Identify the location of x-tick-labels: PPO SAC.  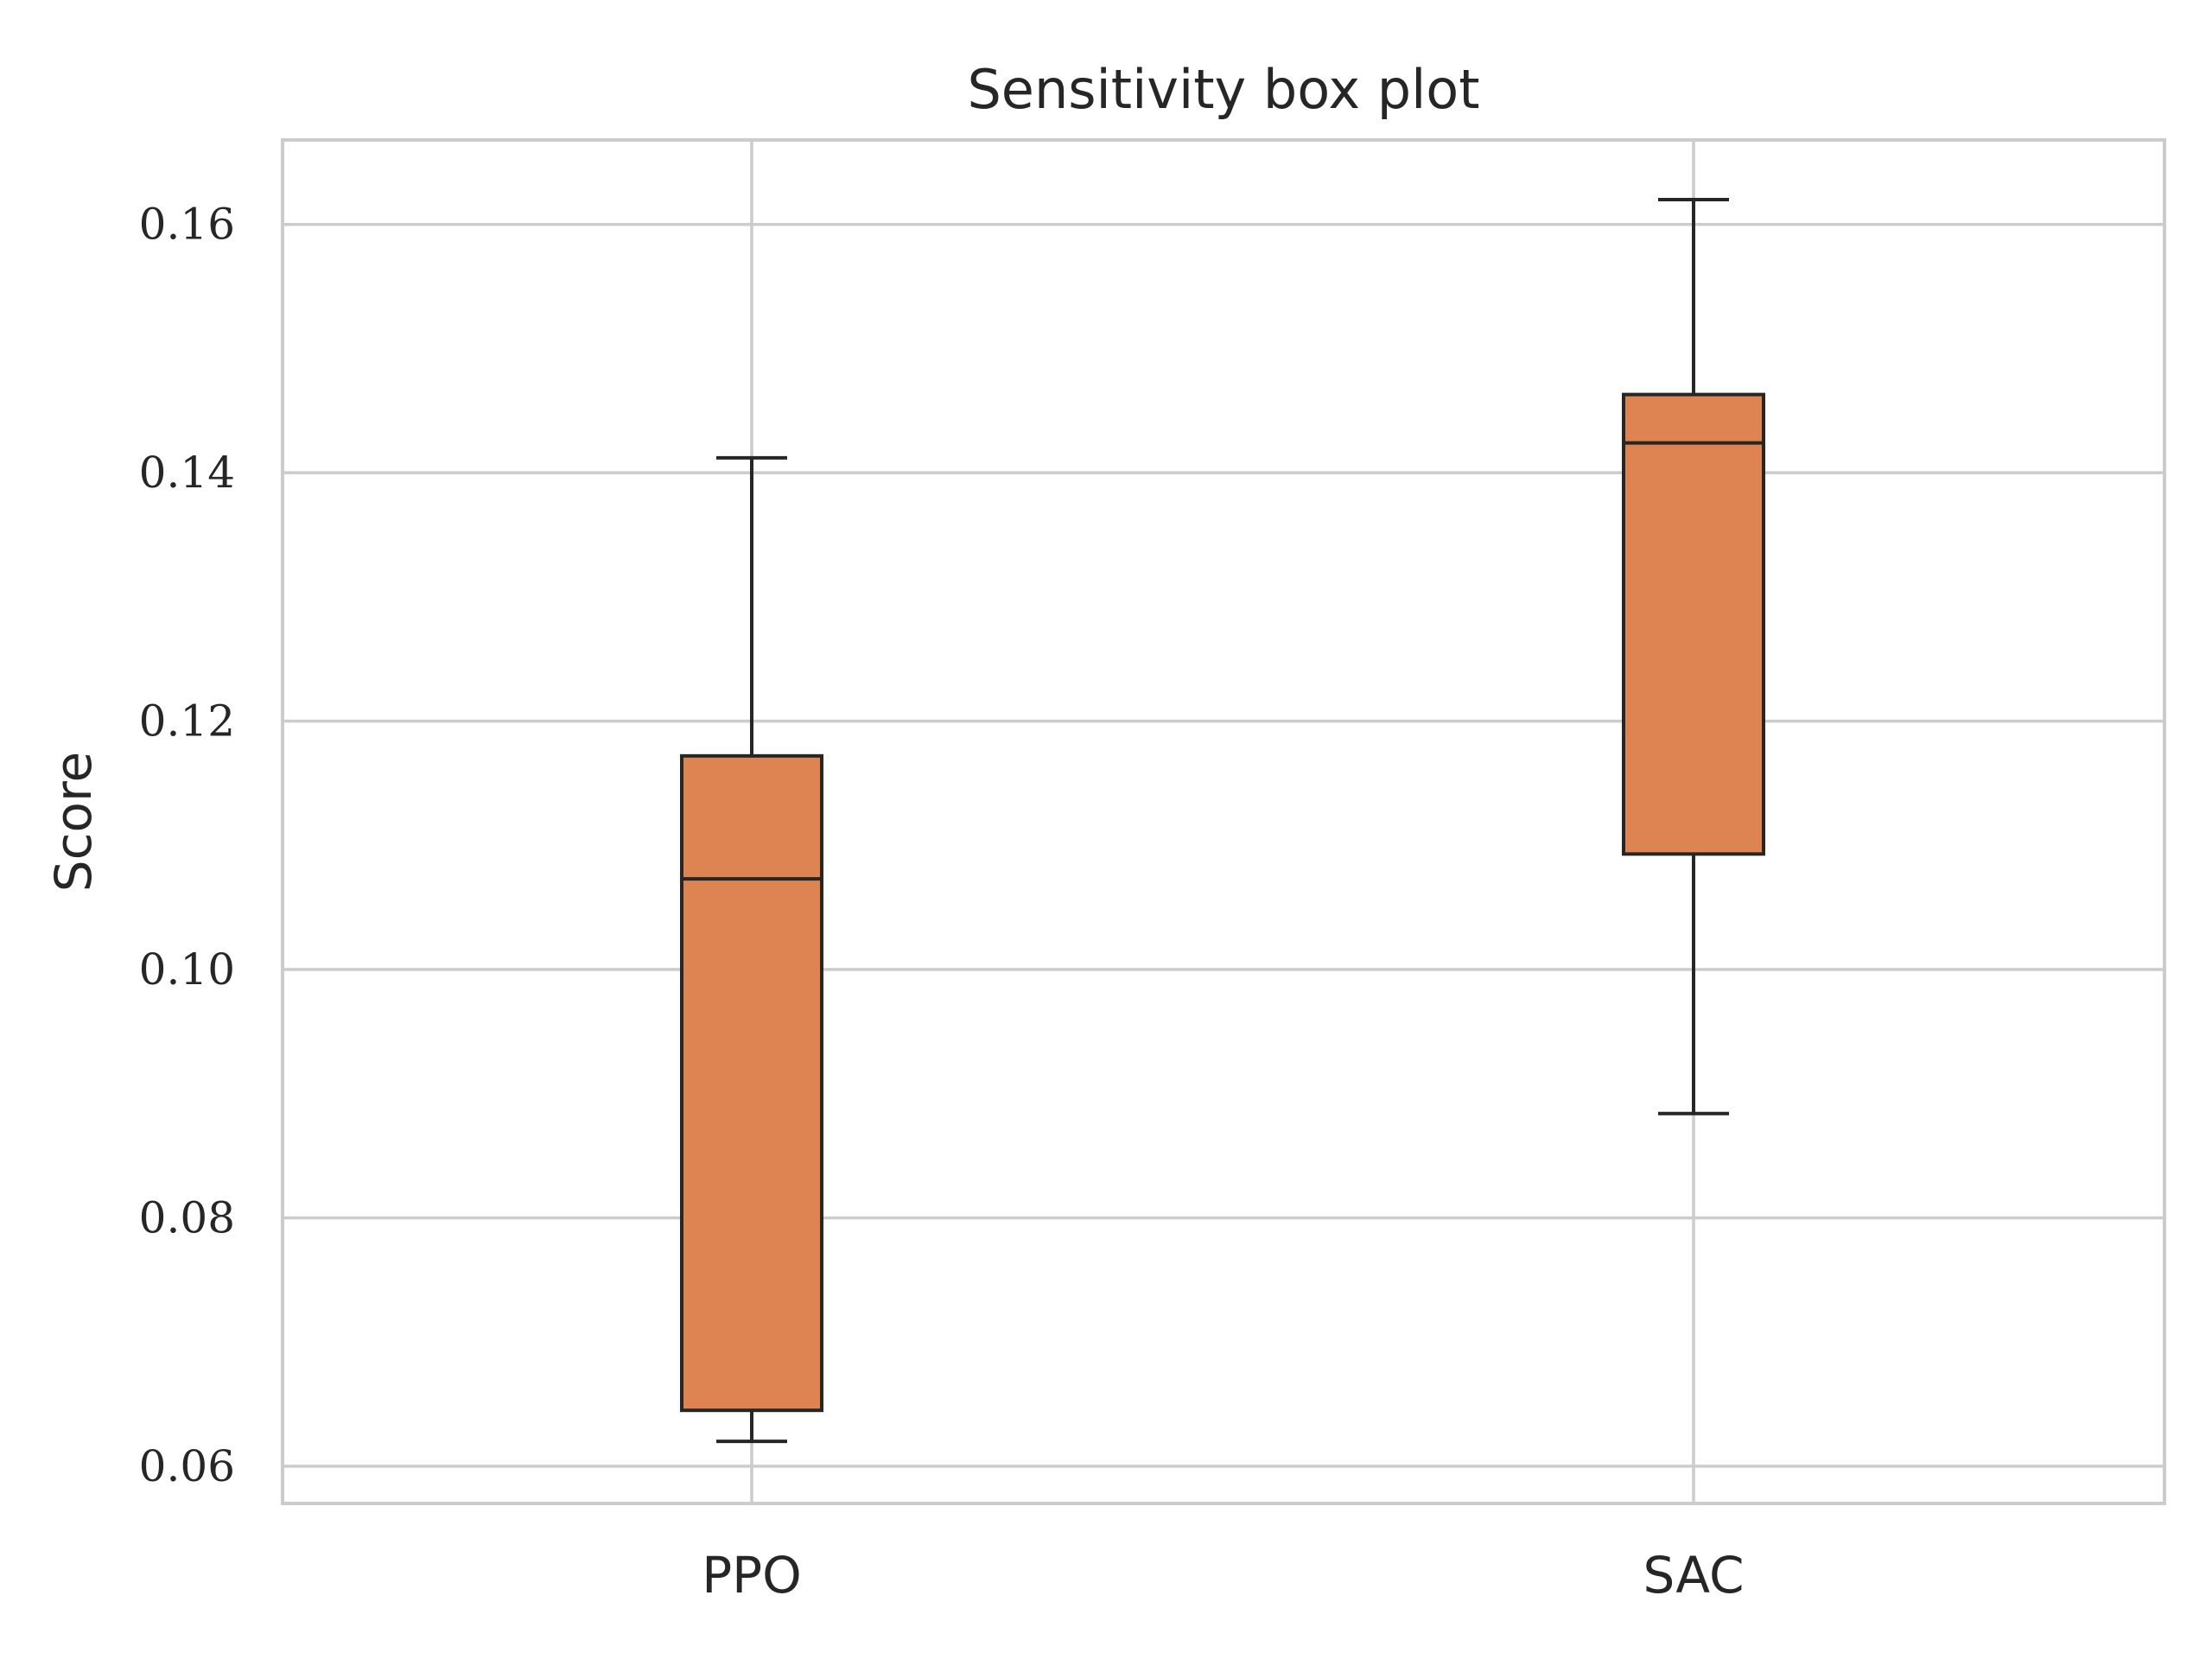
(1223, 1575).